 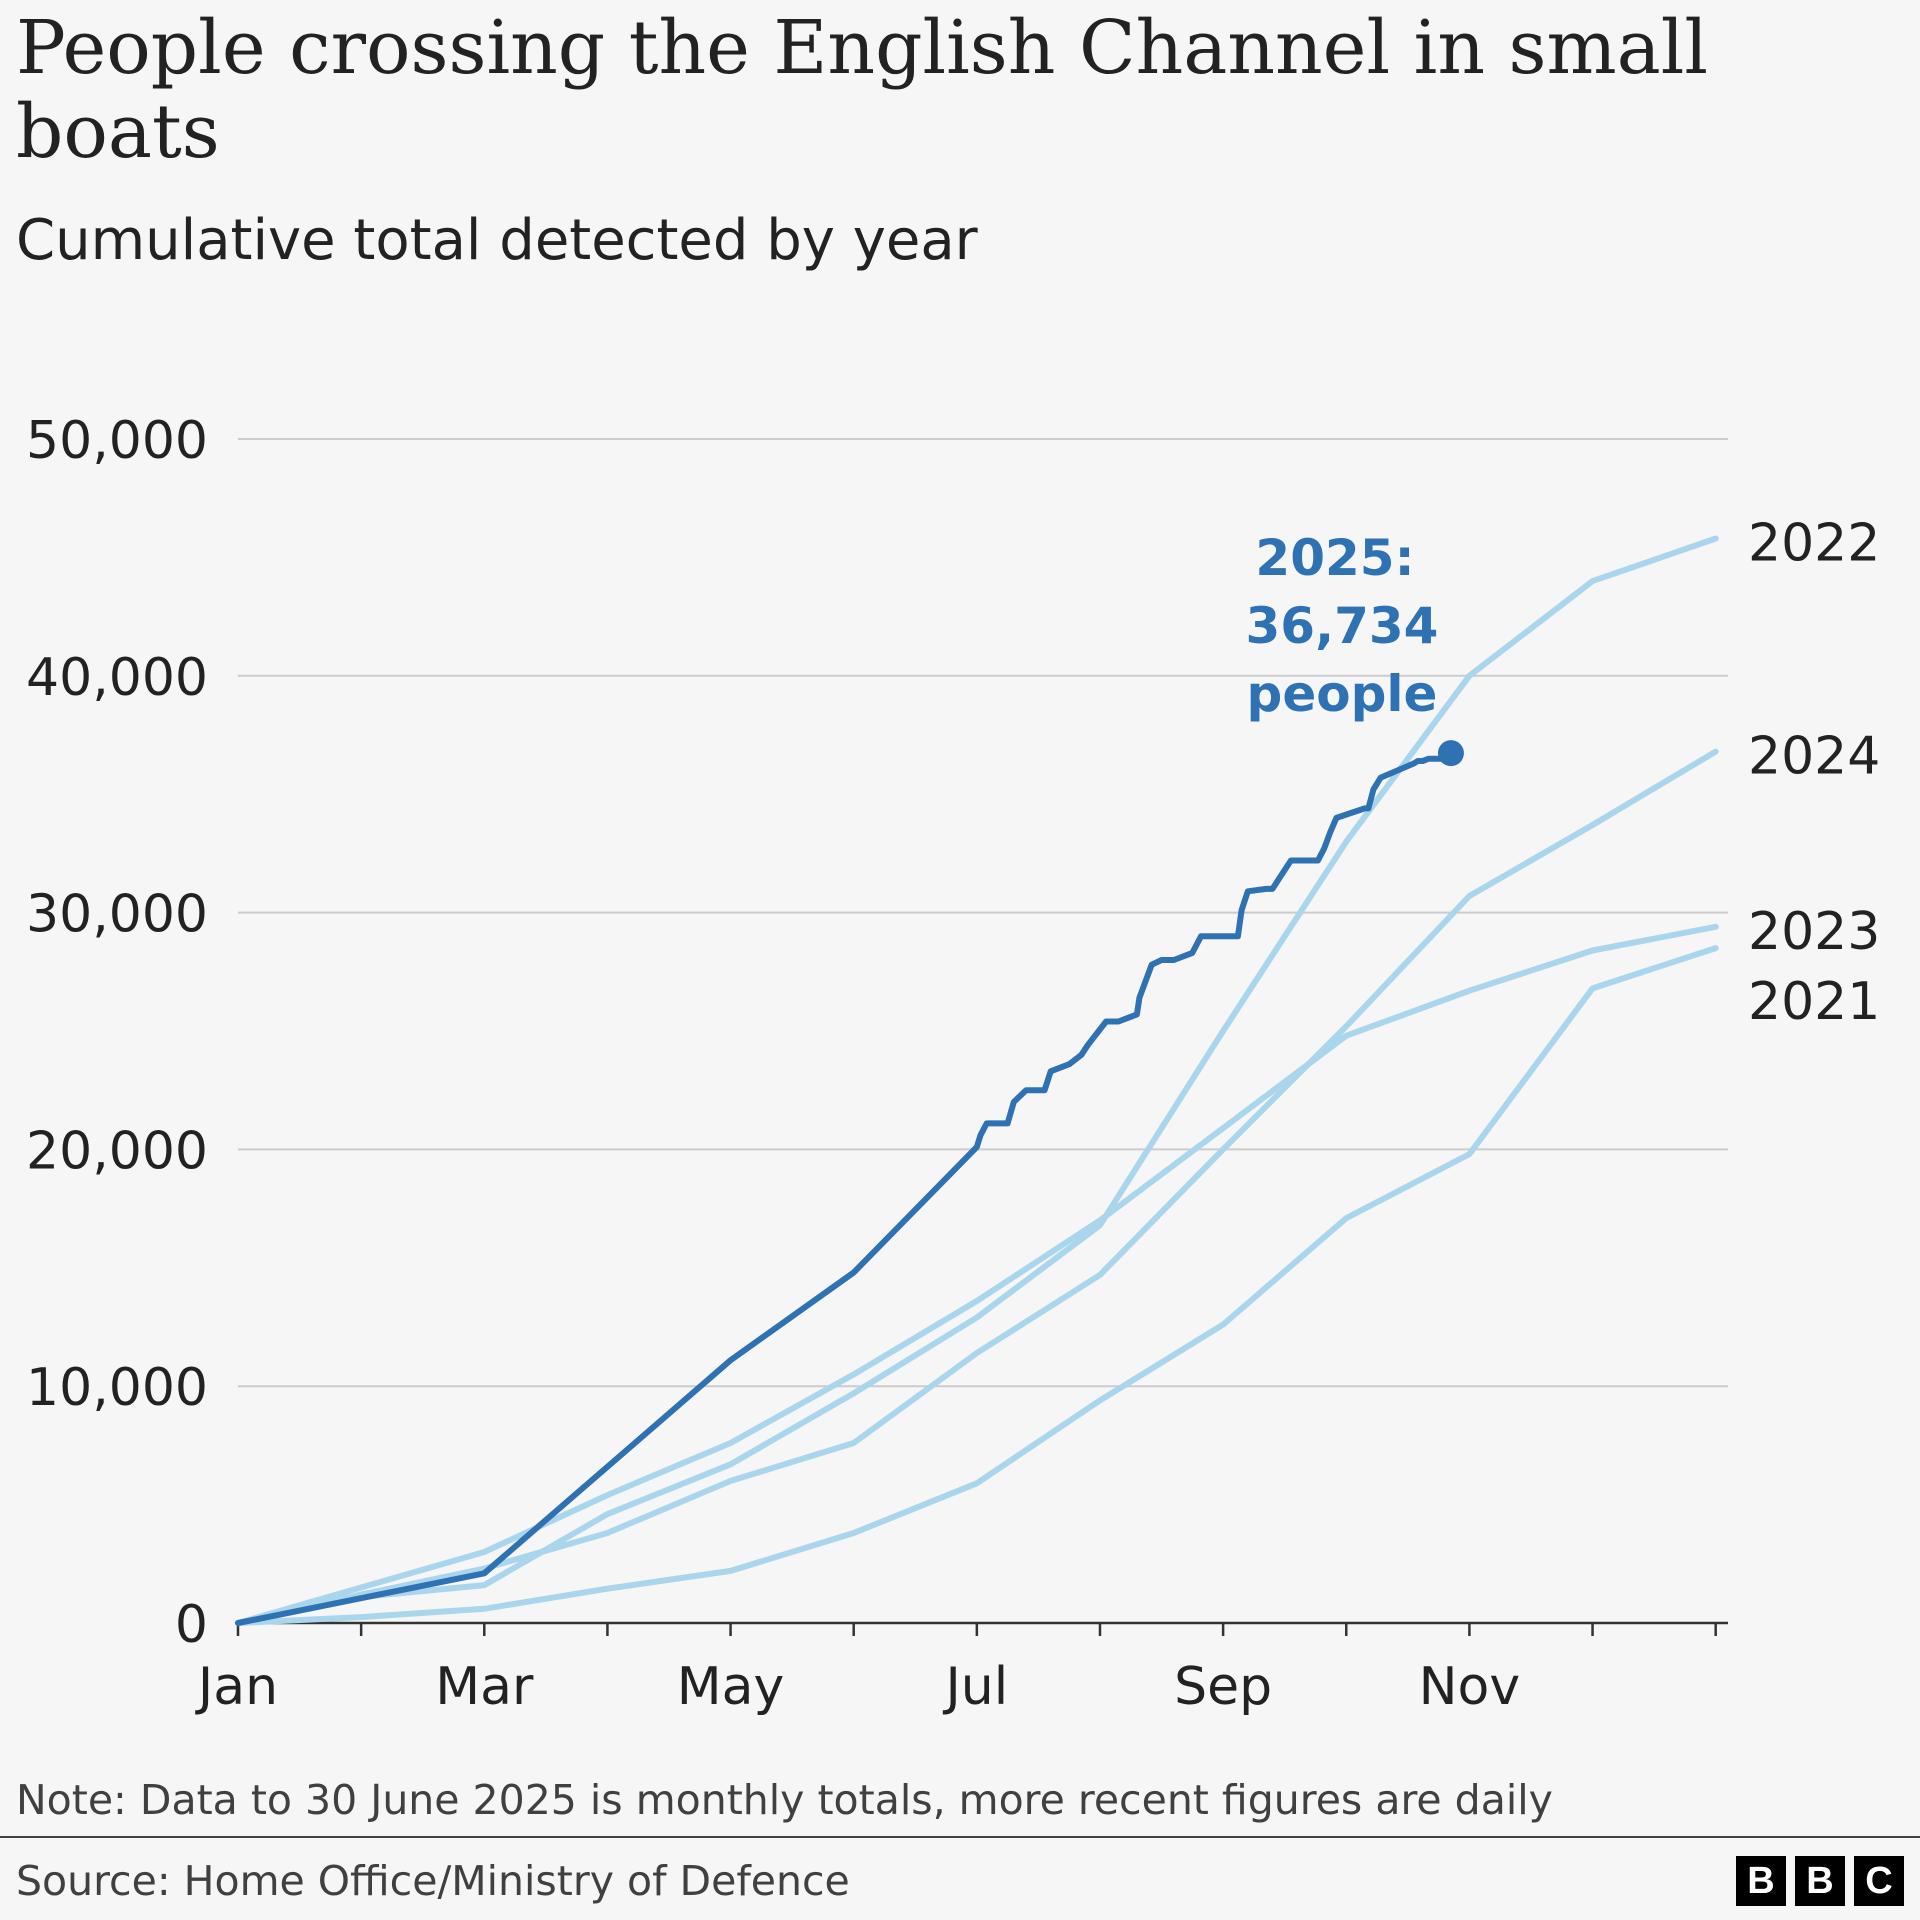 I want to click on bbc-logo: B B C, so click(x=1820, y=1881).